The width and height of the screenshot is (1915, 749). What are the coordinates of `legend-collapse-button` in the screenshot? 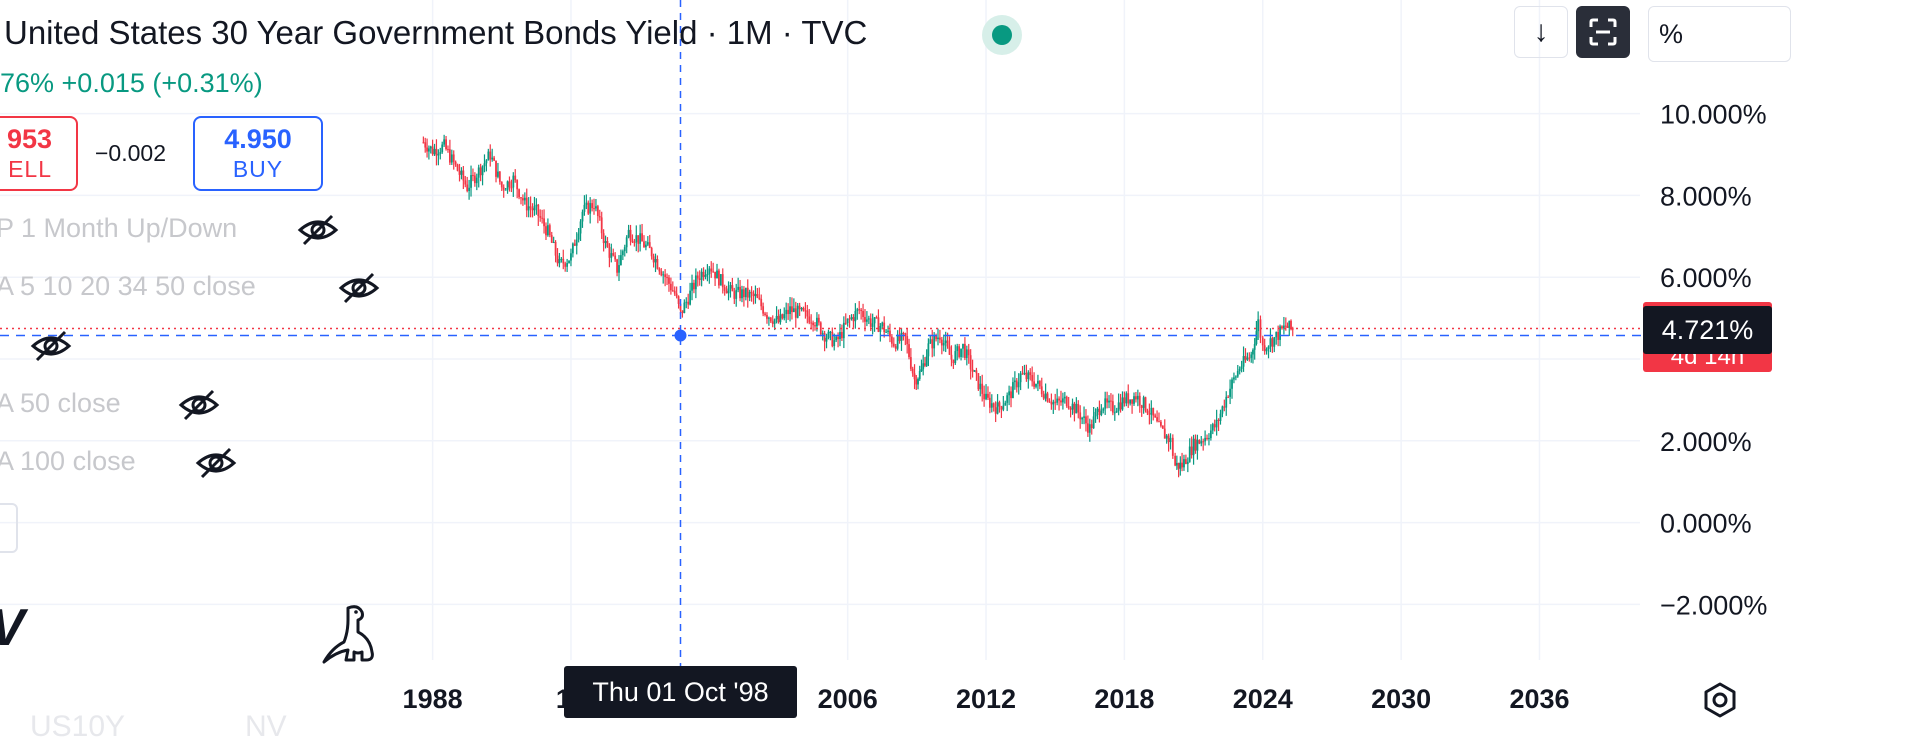 It's located at (9, 528).